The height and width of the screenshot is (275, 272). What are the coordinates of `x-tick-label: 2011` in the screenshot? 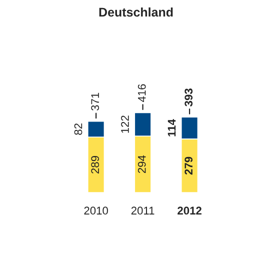 It's located at (142, 210).